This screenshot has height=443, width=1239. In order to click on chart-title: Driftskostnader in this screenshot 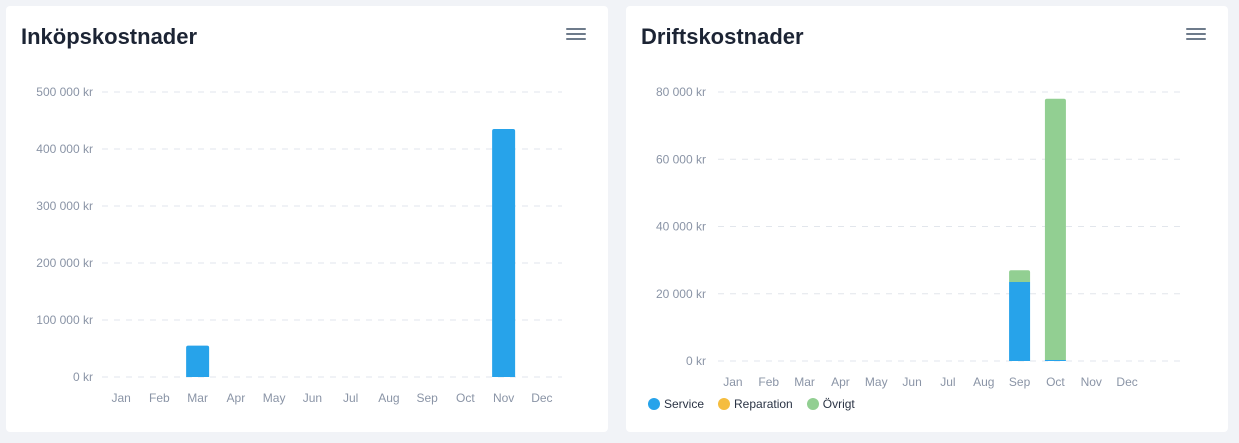, I will do `click(722, 36)`.